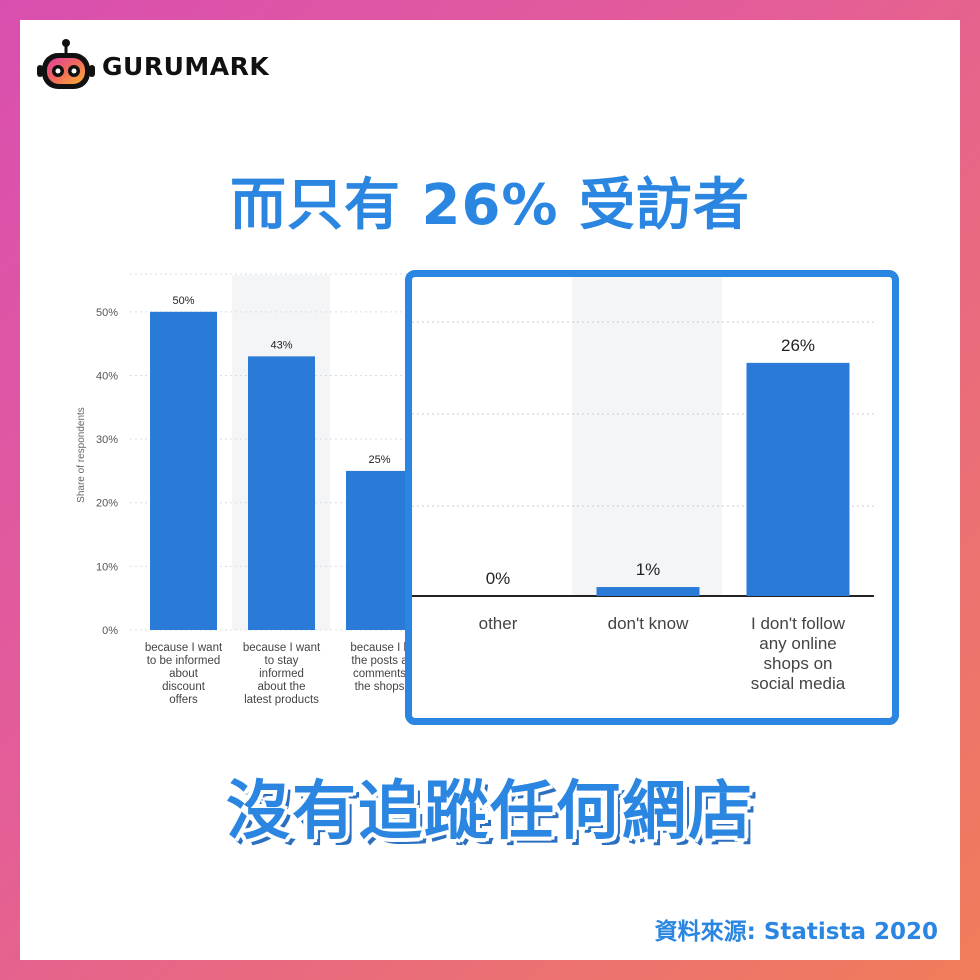 This screenshot has width=980, height=980. I want to click on x-tick-label: latest products, so click(281, 700).